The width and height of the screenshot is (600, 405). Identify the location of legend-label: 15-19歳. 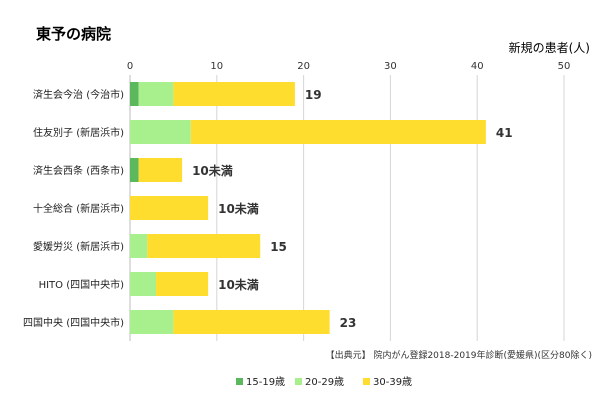
(265, 382).